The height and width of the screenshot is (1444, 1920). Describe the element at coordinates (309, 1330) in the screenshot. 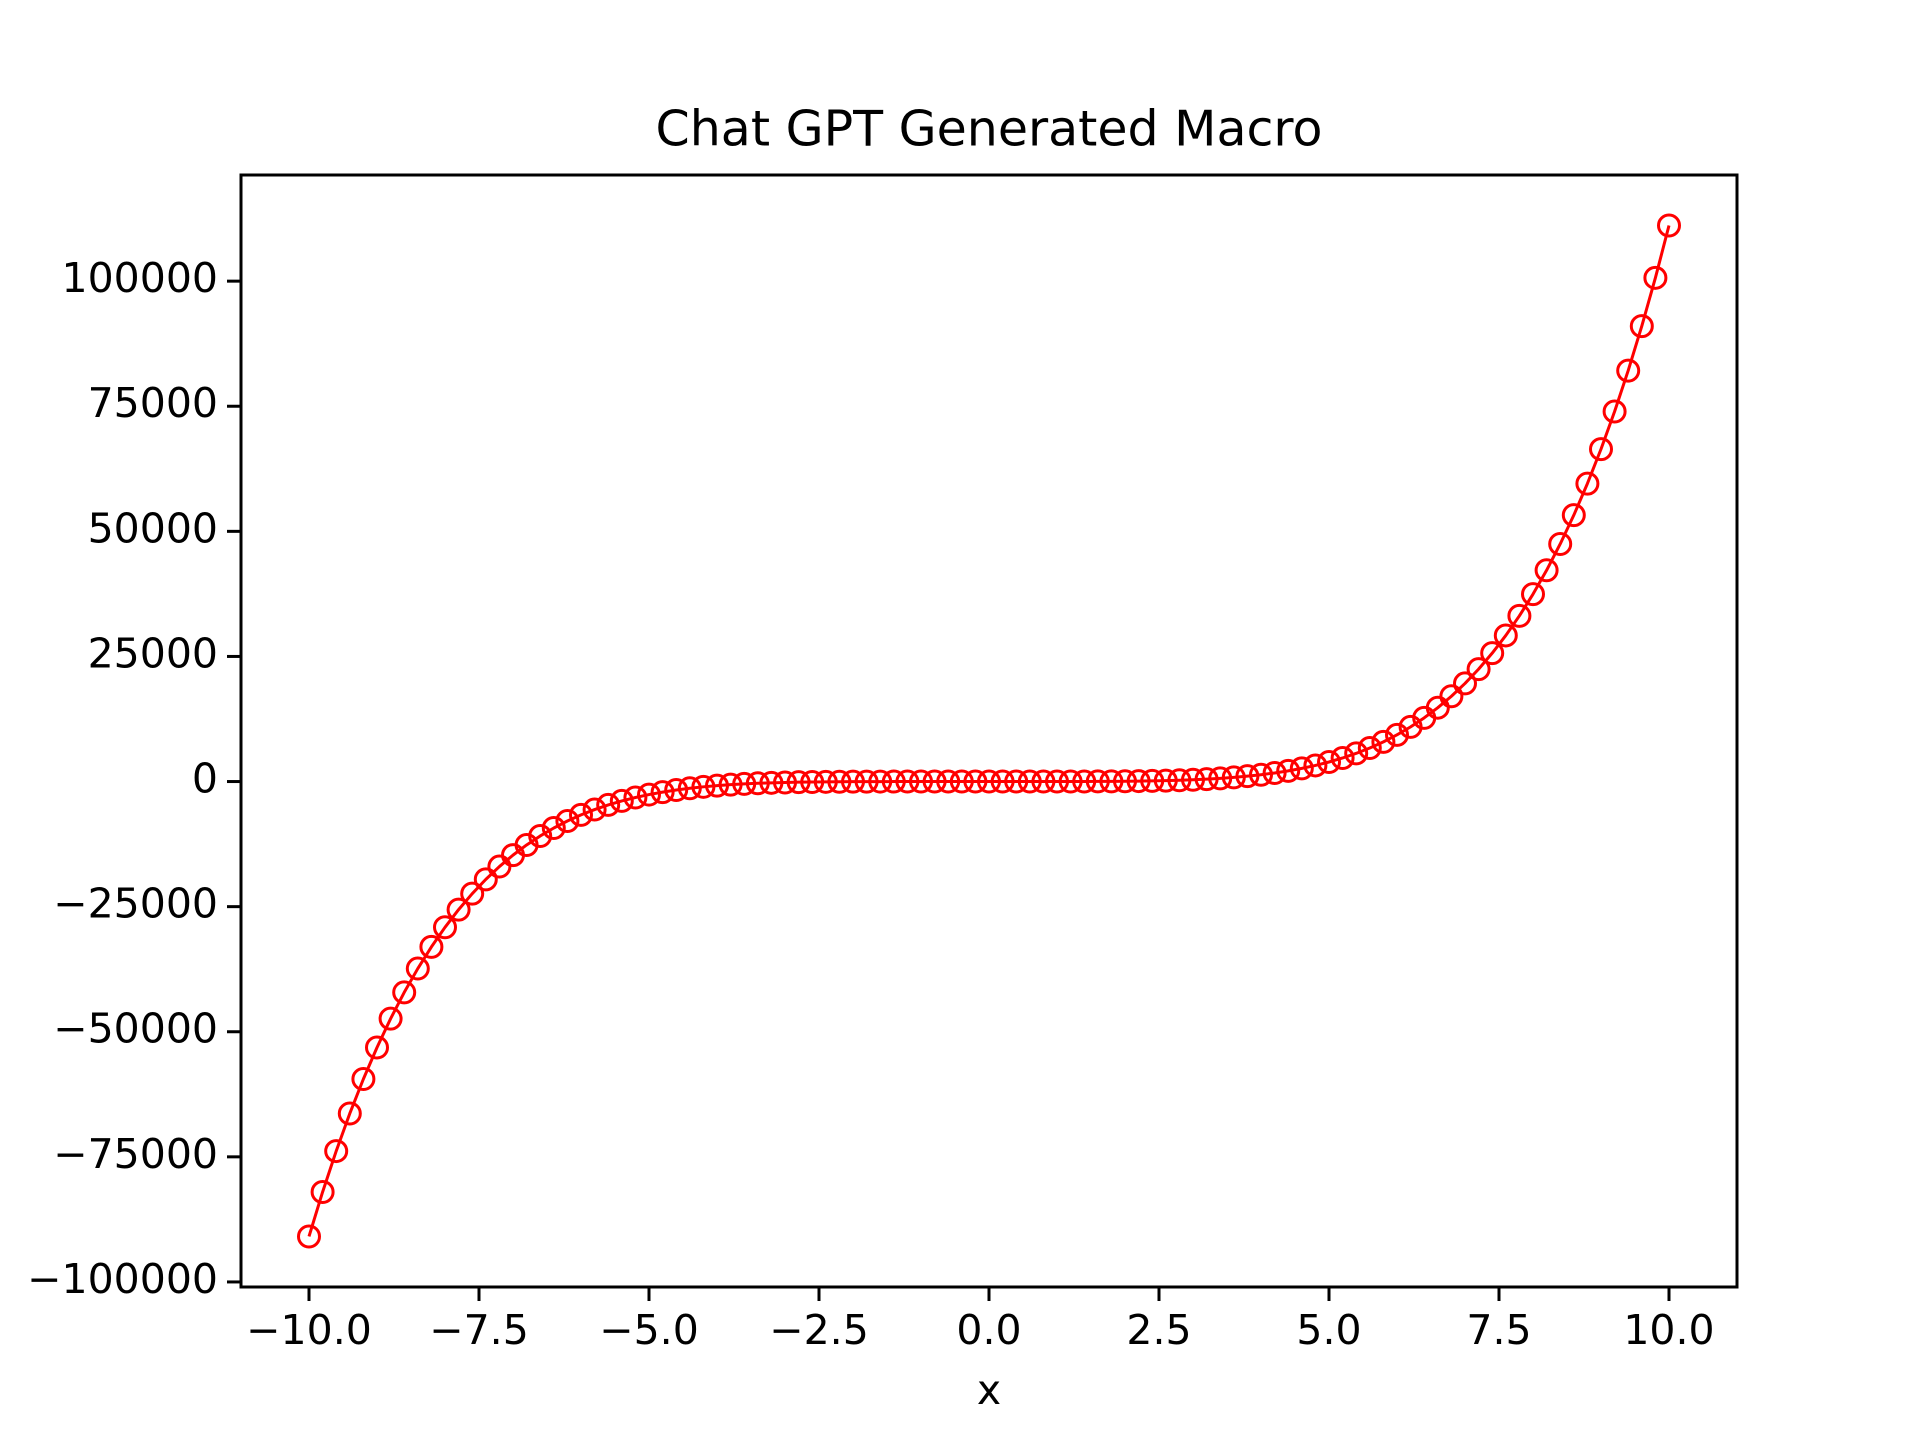

I see `x-tick-label: −10.0` at that location.